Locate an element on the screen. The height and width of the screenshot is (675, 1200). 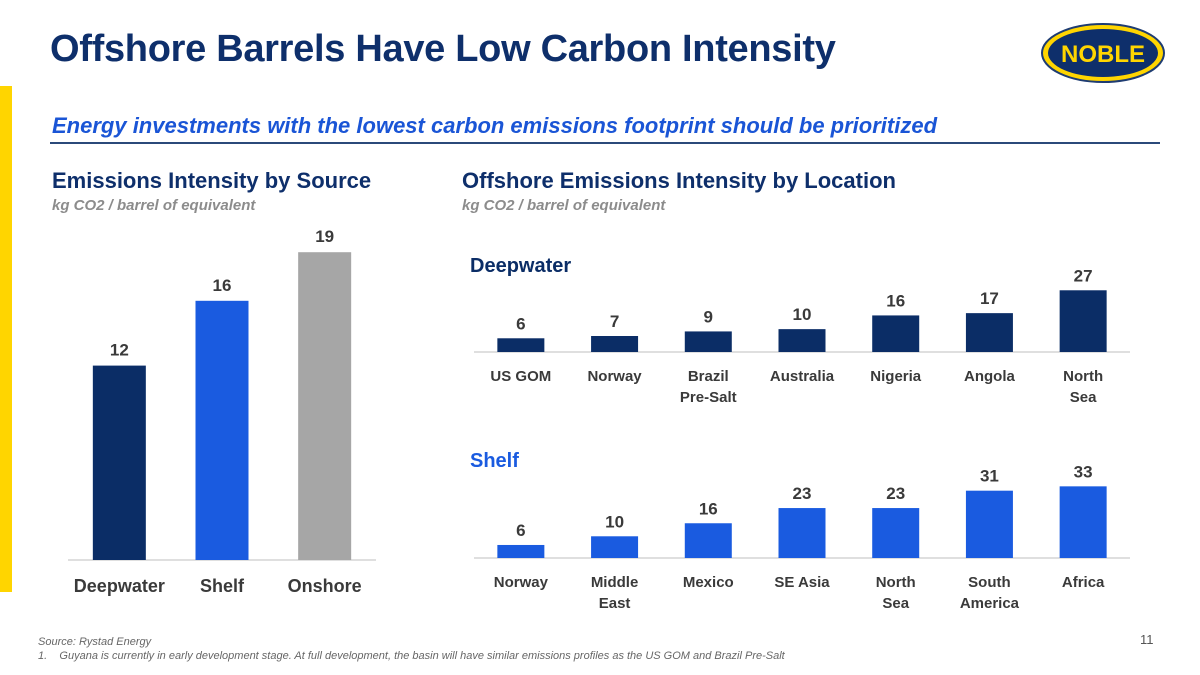
category-label-shelf-norway: Norway is located at coordinates (521, 582).